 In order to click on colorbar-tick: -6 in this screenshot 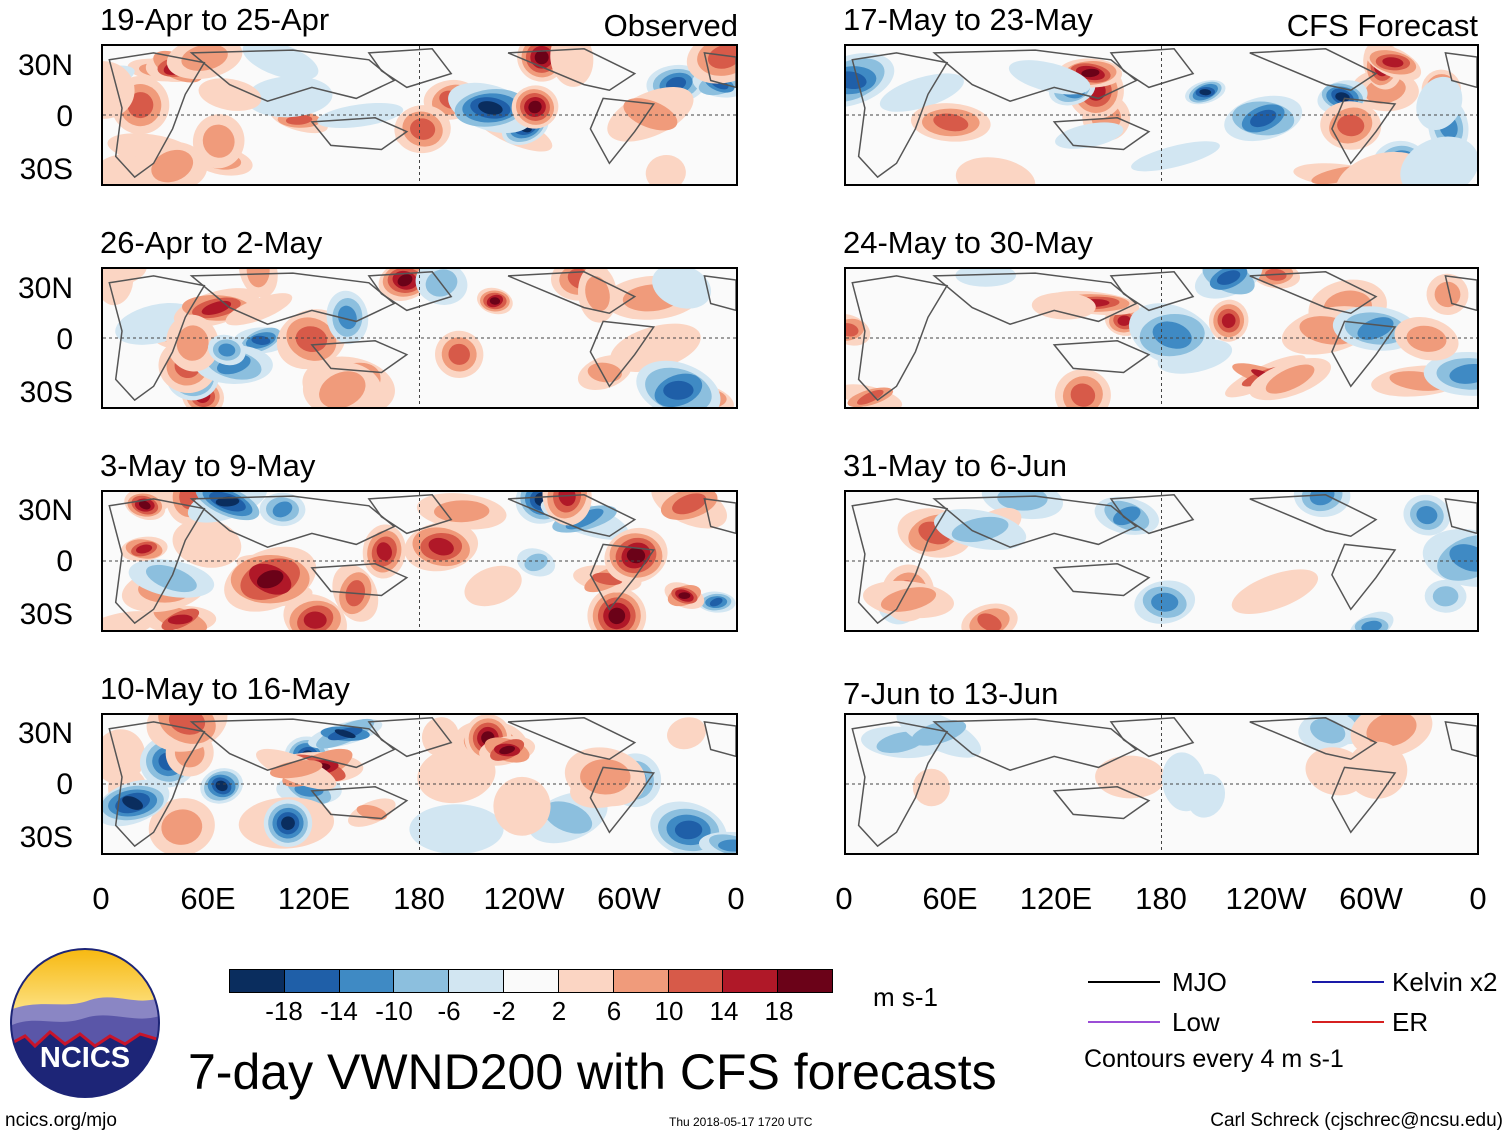, I will do `click(449, 1011)`.